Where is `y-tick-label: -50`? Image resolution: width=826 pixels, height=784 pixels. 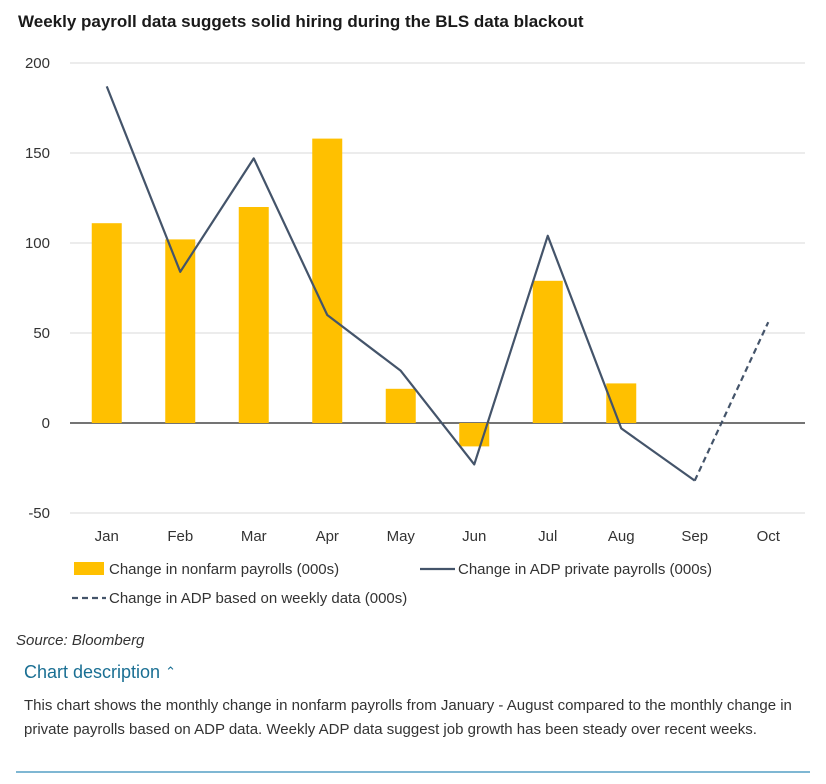
y-tick-label: -50 is located at coordinates (39, 513).